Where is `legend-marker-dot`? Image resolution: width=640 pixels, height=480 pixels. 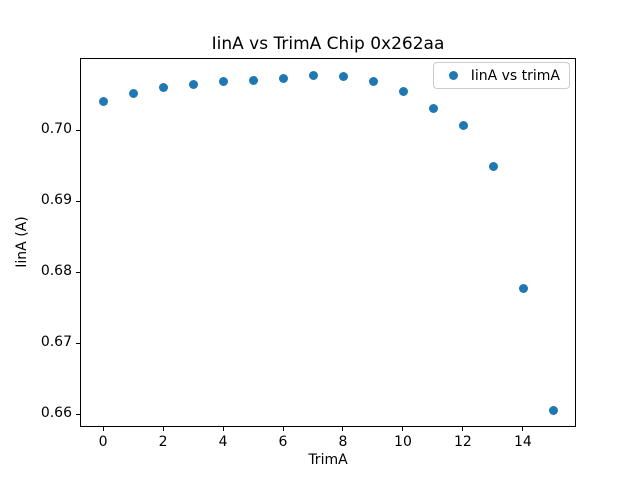 legend-marker-dot is located at coordinates (453, 75).